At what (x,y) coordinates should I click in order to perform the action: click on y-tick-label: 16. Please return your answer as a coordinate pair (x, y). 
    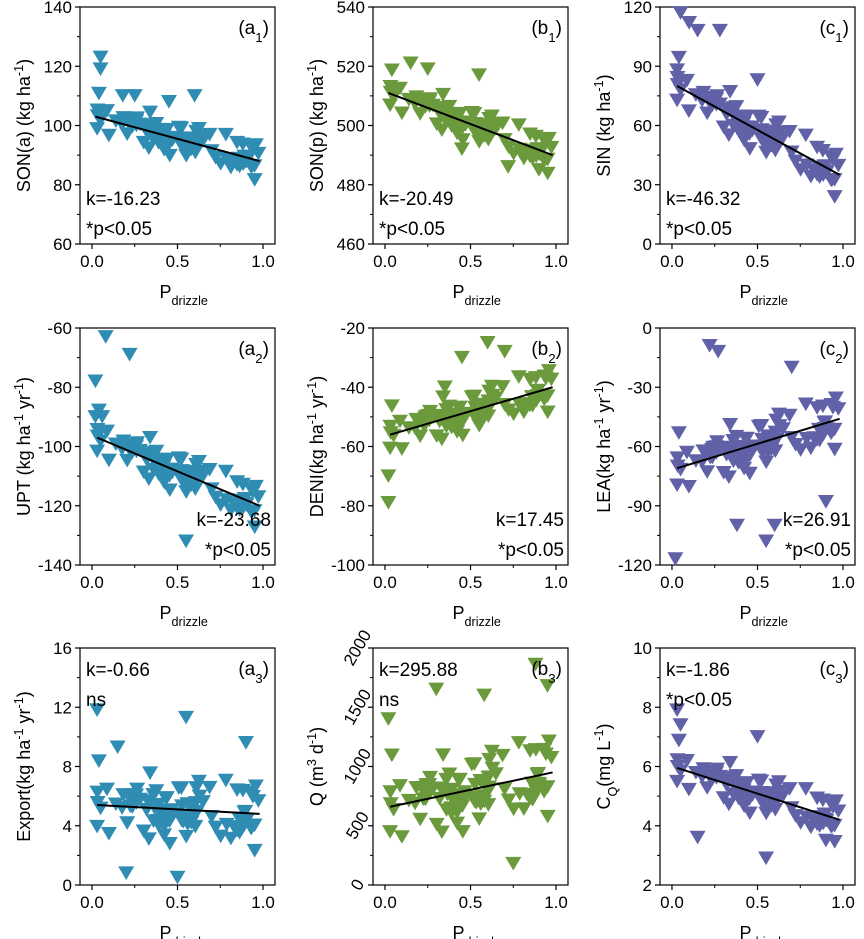
    Looking at the image, I should click on (62, 648).